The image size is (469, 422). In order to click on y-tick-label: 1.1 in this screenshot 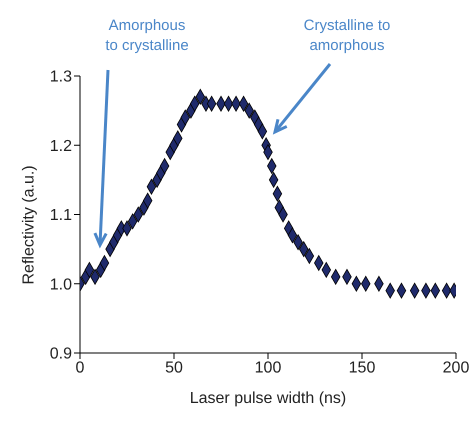, I will do `click(61, 215)`.